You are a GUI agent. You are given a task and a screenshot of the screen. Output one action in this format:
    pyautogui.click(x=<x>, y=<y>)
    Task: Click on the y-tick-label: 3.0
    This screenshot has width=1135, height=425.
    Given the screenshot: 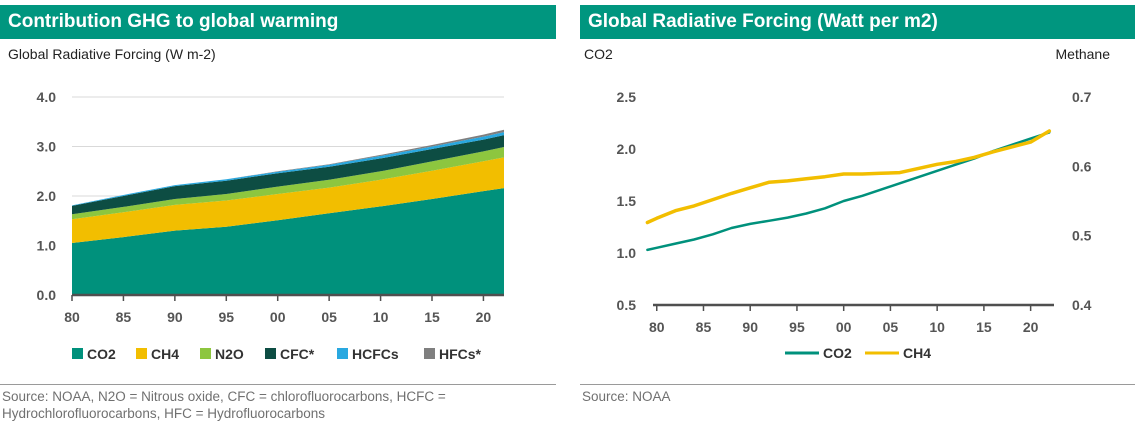 What is the action you would take?
    pyautogui.click(x=47, y=147)
    